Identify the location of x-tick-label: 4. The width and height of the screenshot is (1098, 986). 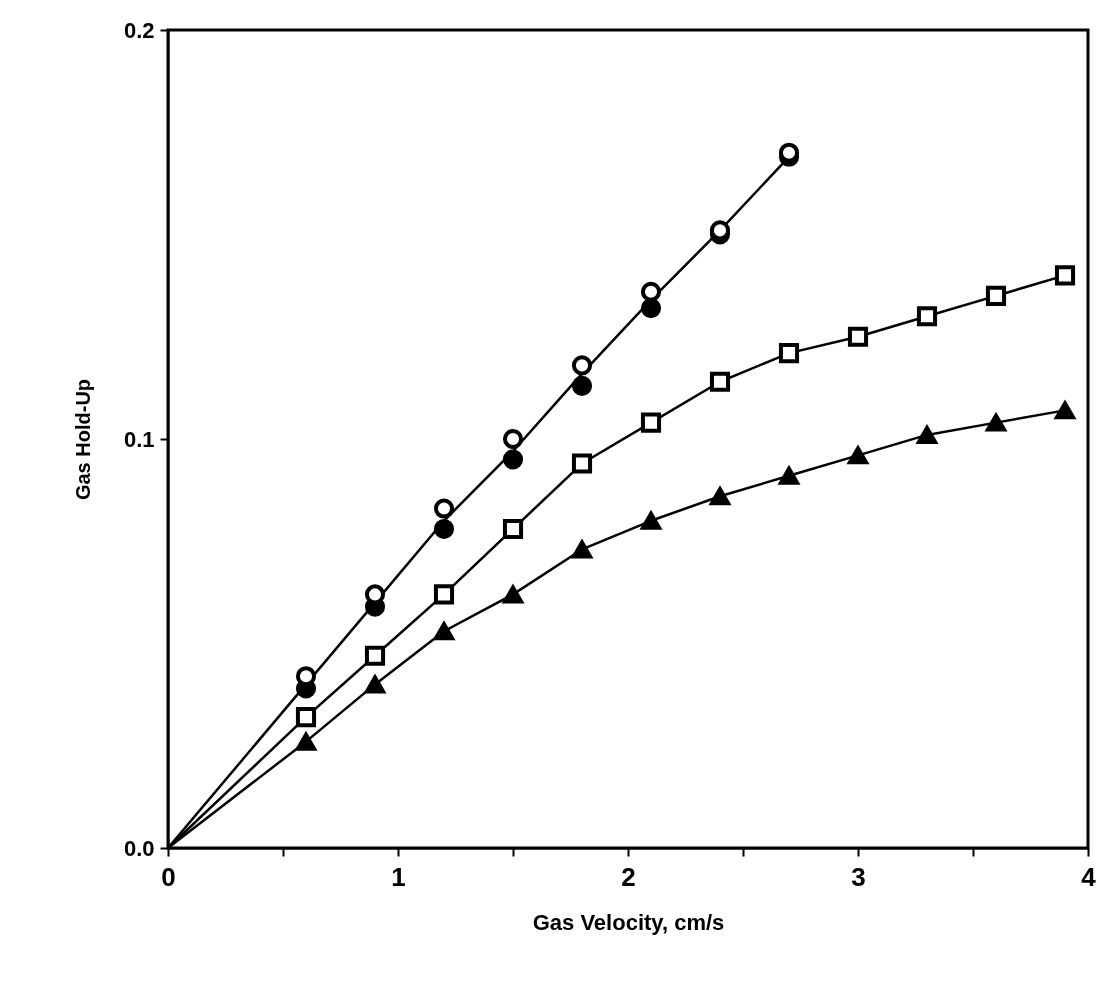
(1089, 876).